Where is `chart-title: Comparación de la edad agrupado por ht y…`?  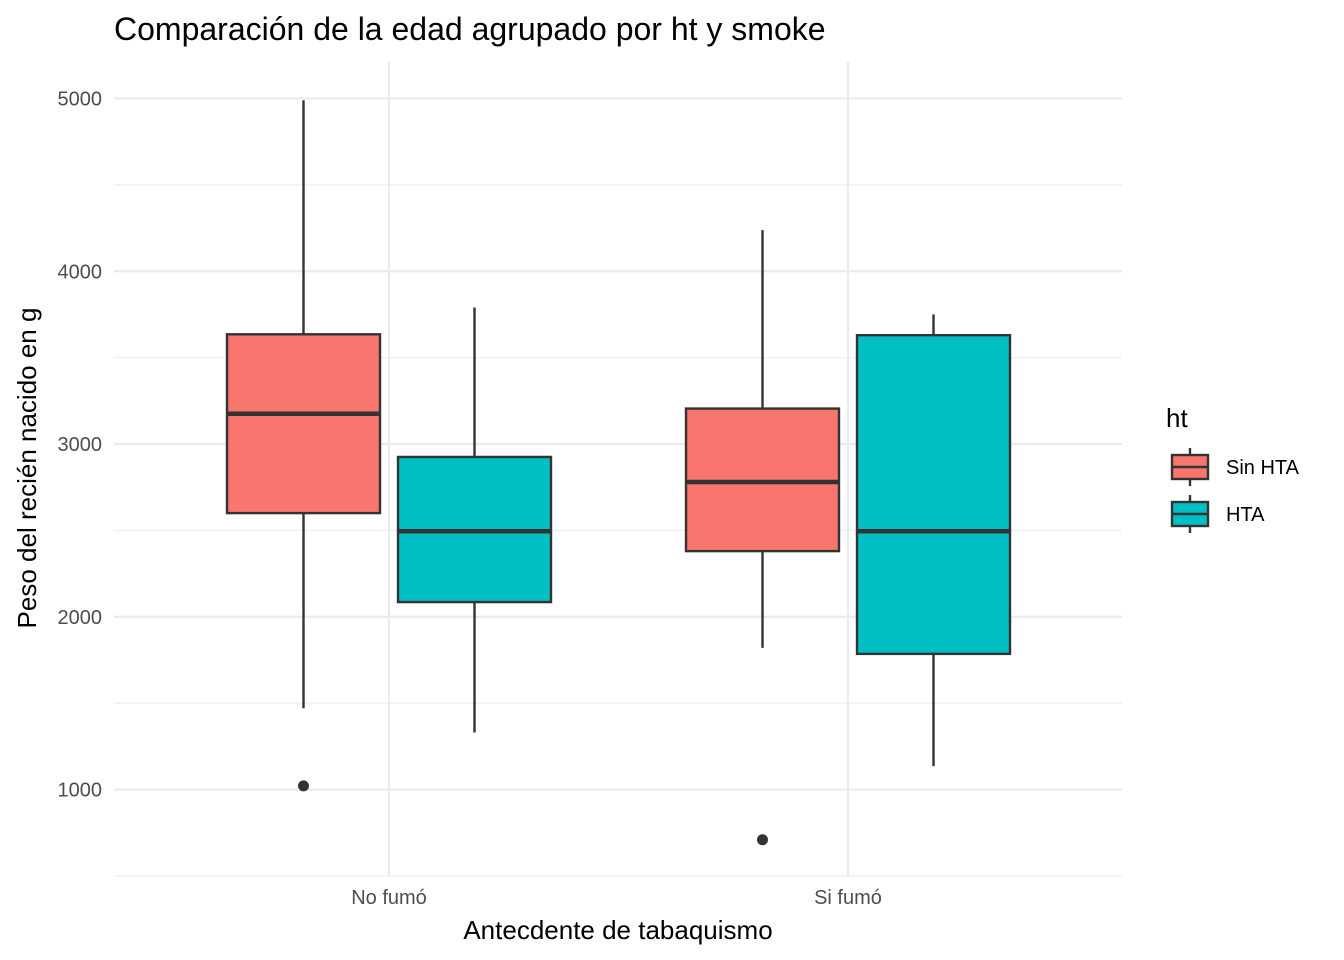 chart-title: Comparación de la edad agrupado por ht y… is located at coordinates (470, 29).